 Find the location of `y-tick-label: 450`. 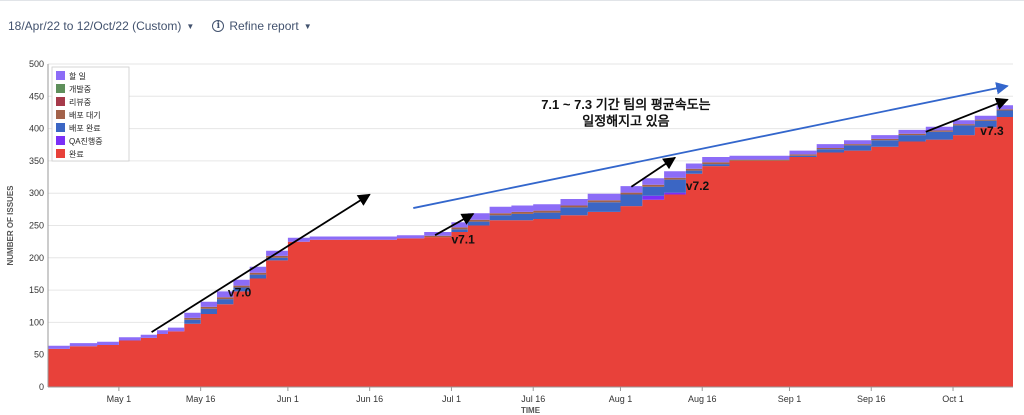

y-tick-label: 450 is located at coordinates (36, 96).